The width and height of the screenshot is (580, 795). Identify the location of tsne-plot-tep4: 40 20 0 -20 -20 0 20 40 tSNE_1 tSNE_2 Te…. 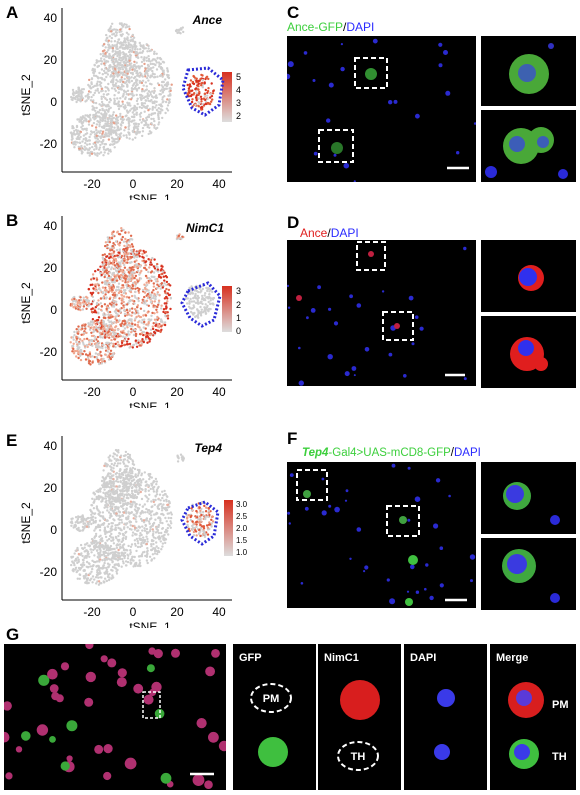
(125, 528).